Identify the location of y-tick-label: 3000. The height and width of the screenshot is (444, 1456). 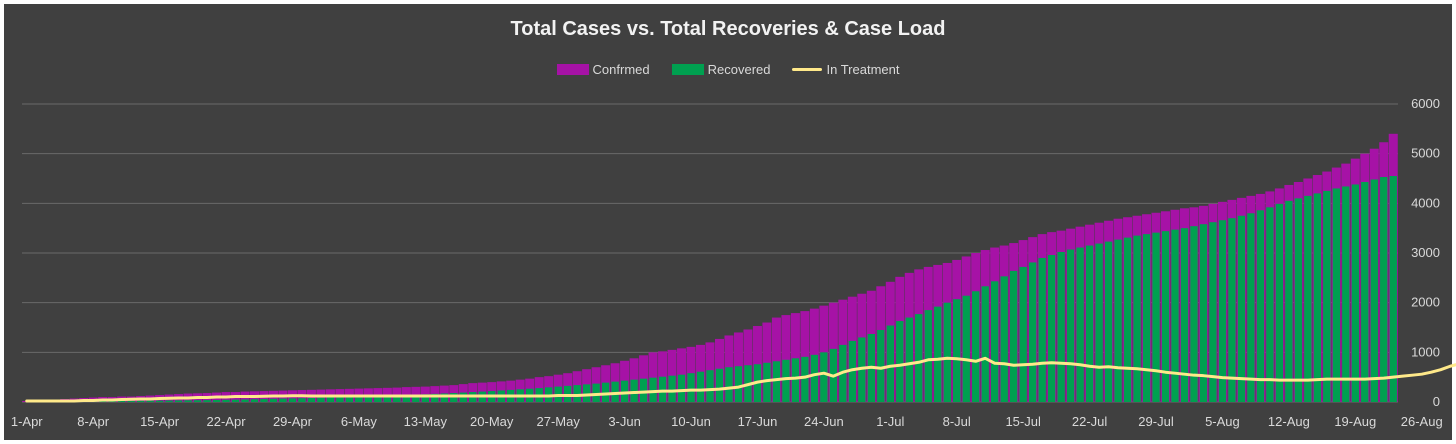
(1425, 252).